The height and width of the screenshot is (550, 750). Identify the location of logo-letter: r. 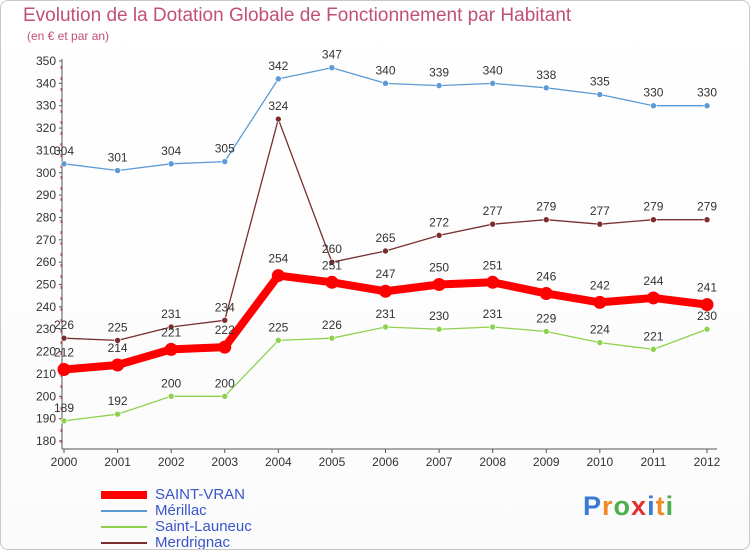
(608, 506).